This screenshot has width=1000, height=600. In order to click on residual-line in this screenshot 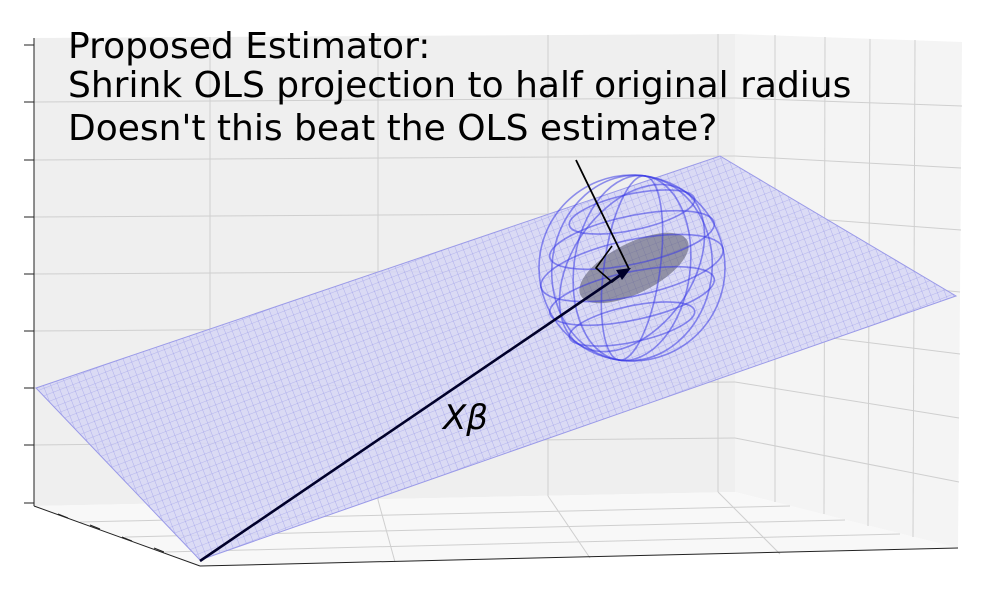, I will do `click(602, 214)`.